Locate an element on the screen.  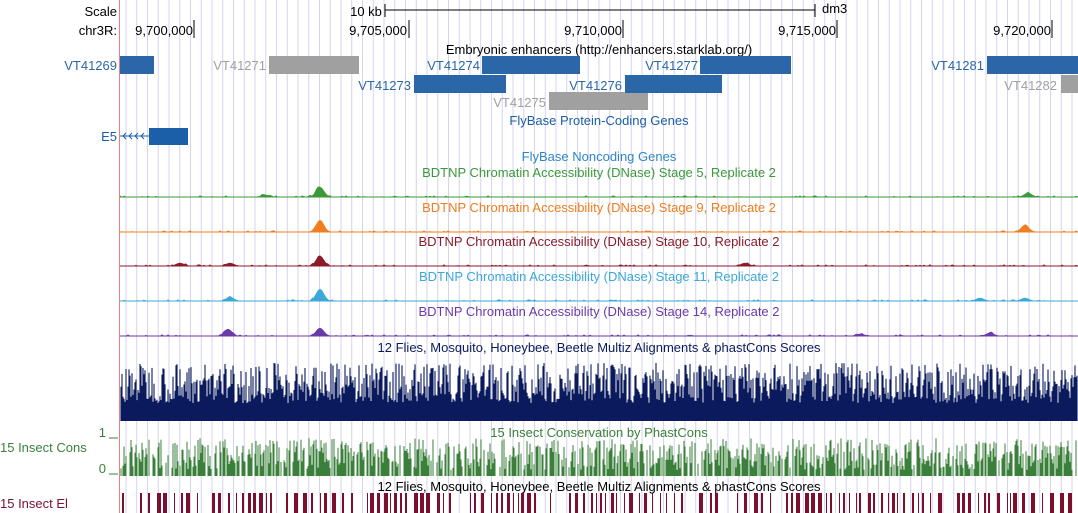
enhancer-label: VT41269 is located at coordinates (90, 65).